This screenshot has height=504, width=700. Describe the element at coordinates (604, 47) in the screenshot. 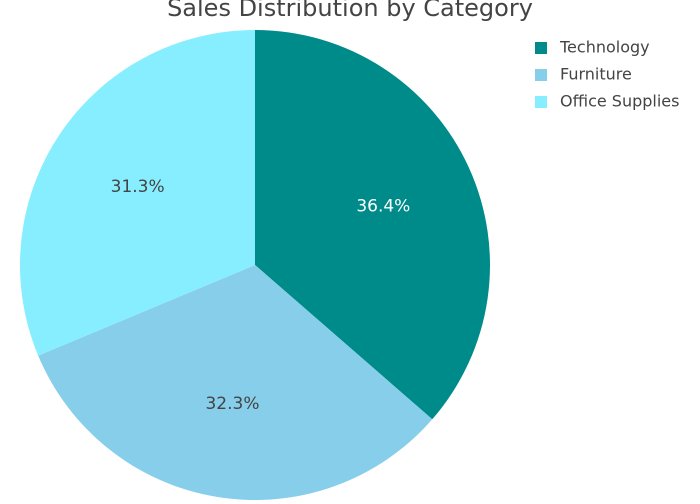

I see `legend-label-technology: Technology` at that location.